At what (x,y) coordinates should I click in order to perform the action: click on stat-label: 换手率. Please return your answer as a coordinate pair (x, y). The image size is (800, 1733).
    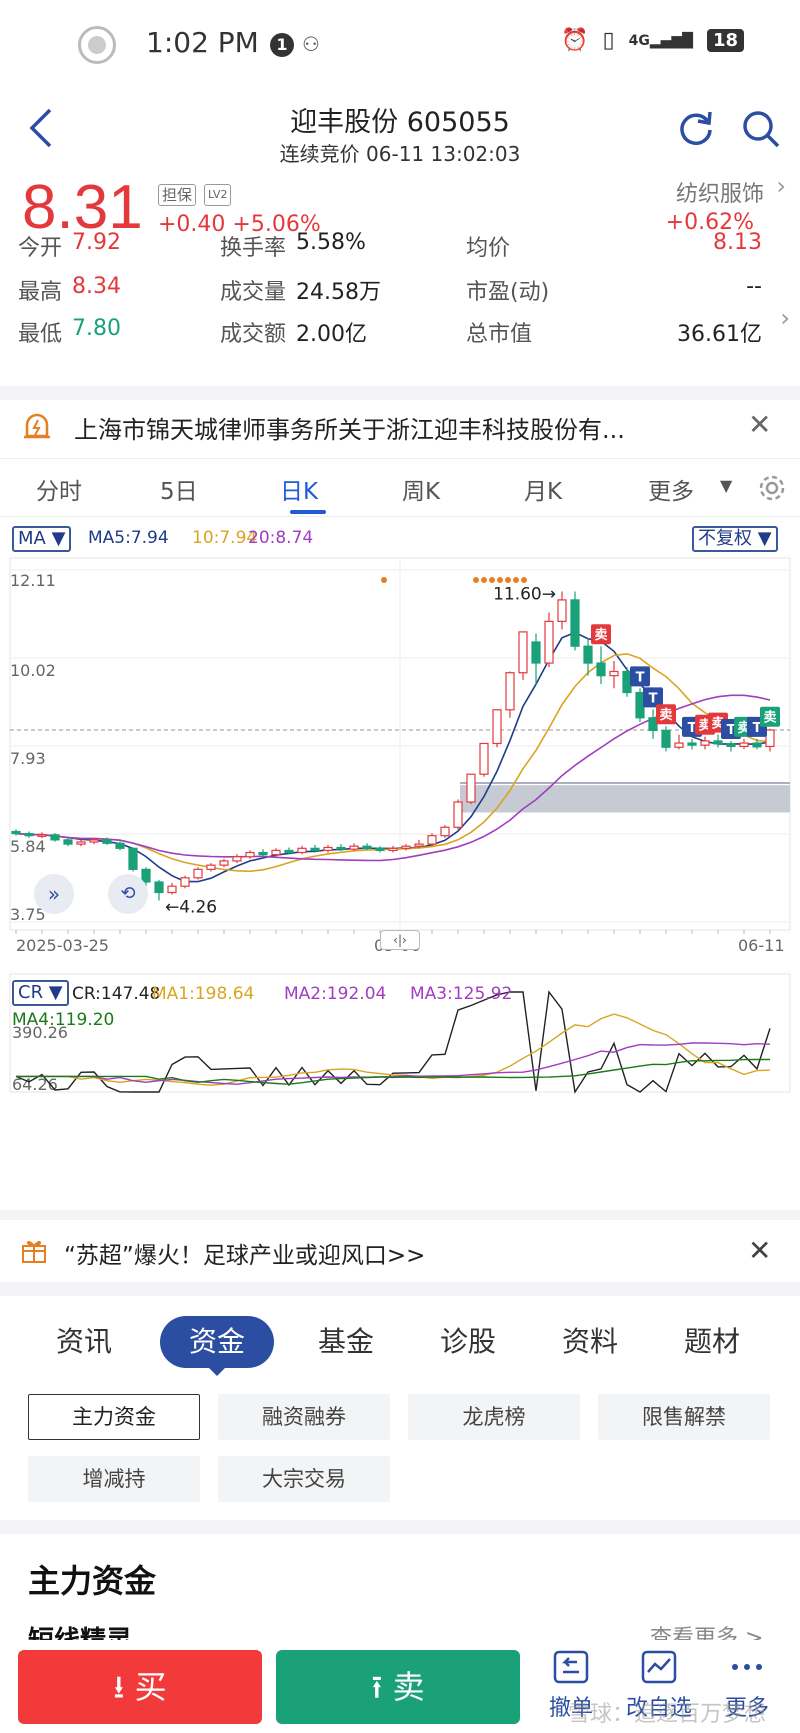
    Looking at the image, I should click on (253, 248).